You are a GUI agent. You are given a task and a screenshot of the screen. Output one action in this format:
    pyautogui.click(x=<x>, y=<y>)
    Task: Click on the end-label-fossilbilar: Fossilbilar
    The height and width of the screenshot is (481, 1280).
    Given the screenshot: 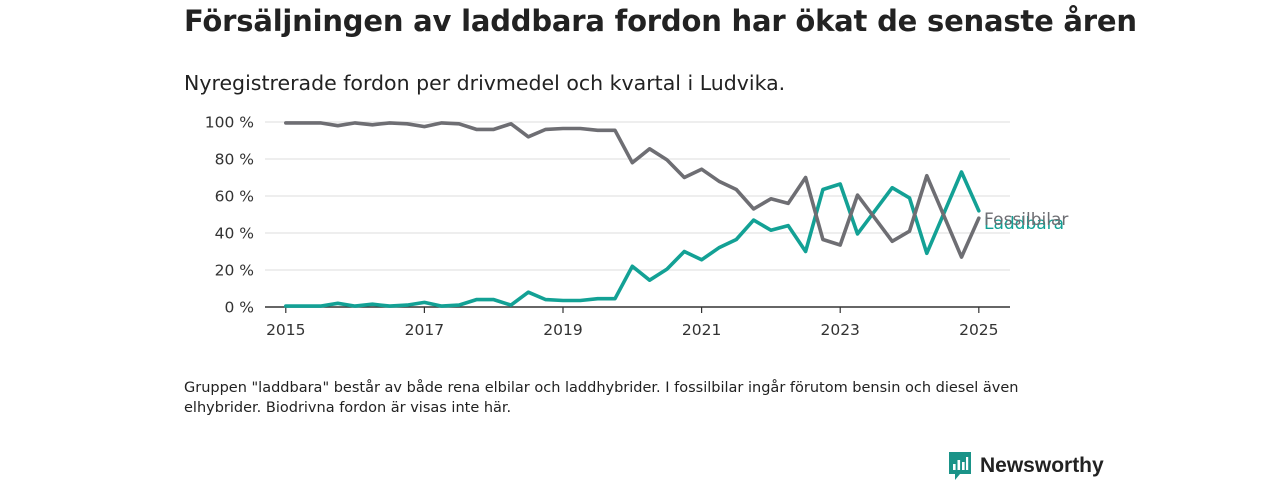 What is the action you would take?
    pyautogui.click(x=1026, y=220)
    